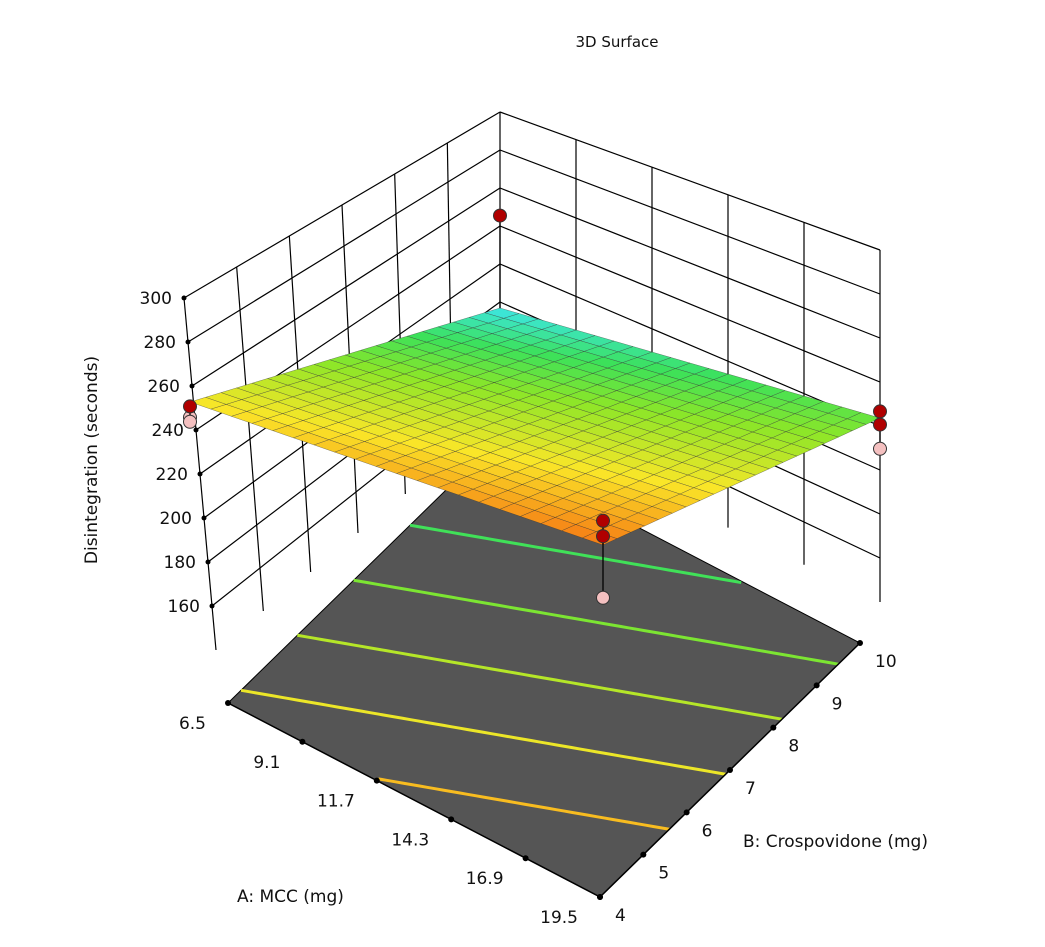  Describe the element at coordinates (616, 42) in the screenshot. I see `chart-title: 3D Surface` at that location.